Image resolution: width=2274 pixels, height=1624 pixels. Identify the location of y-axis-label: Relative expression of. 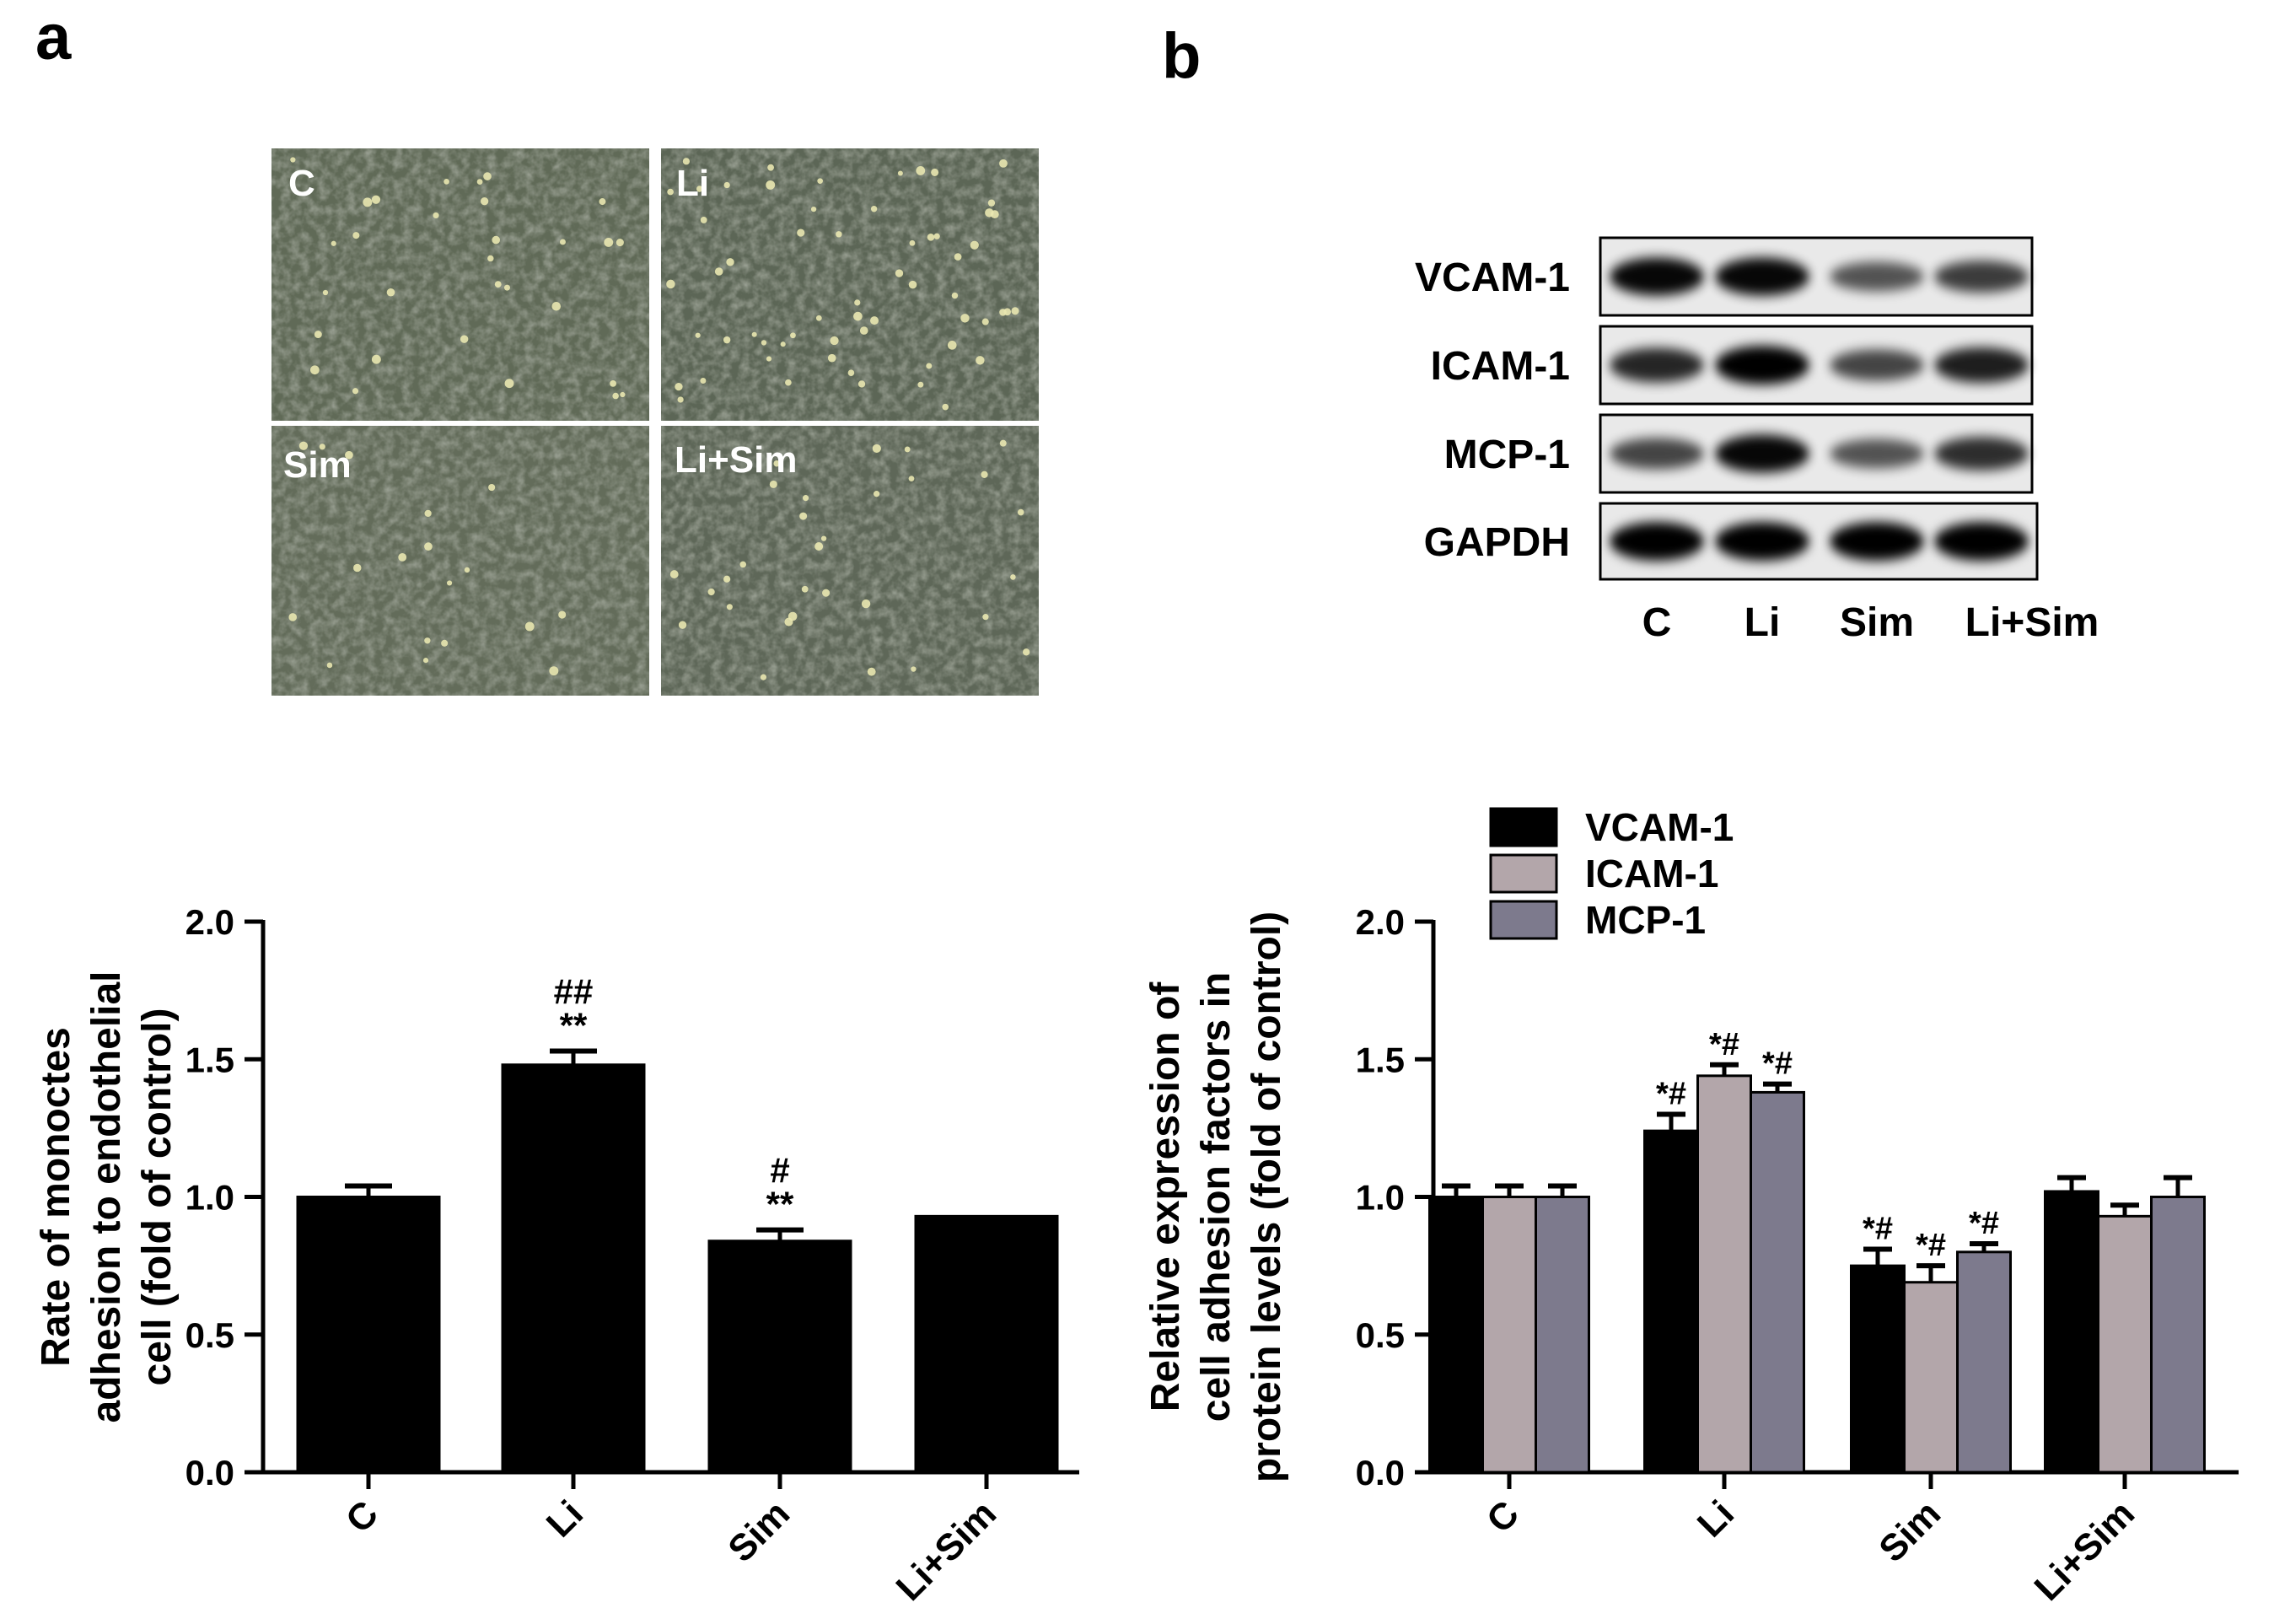
(1165, 1196).